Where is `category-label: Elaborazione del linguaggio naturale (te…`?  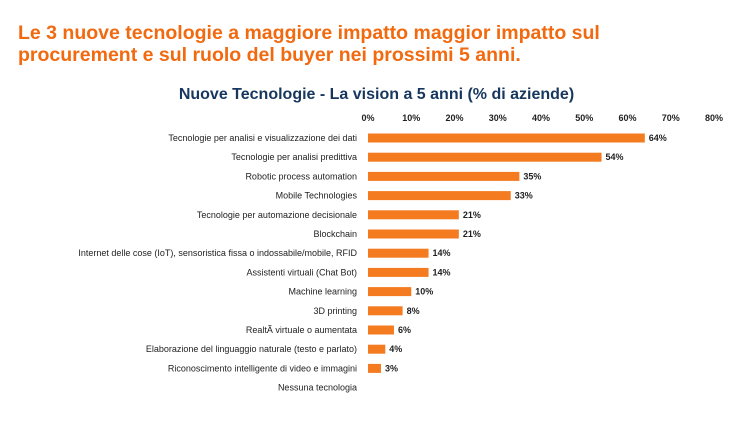 category-label: Elaborazione del linguaggio naturale (te… is located at coordinates (251, 349).